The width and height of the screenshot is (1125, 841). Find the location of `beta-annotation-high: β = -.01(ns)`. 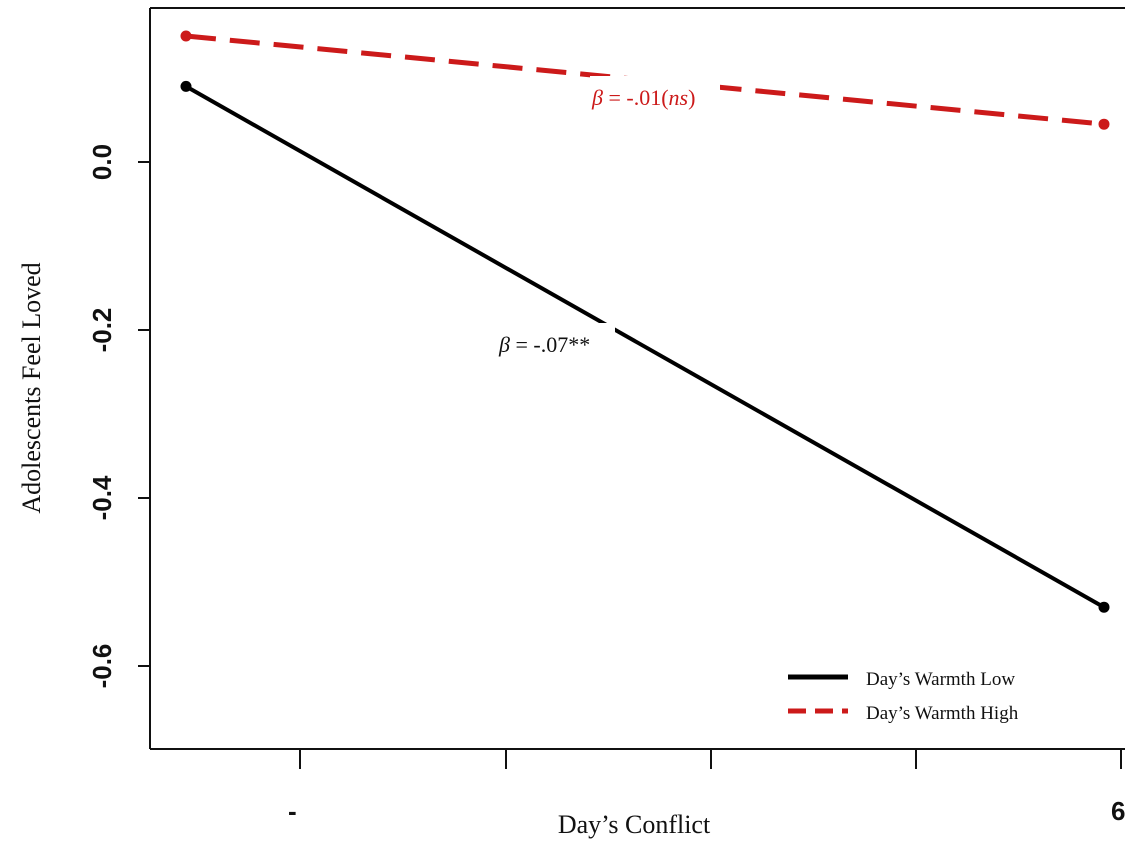

beta-annotation-high: β = -.01(ns) is located at coordinates (643, 97).